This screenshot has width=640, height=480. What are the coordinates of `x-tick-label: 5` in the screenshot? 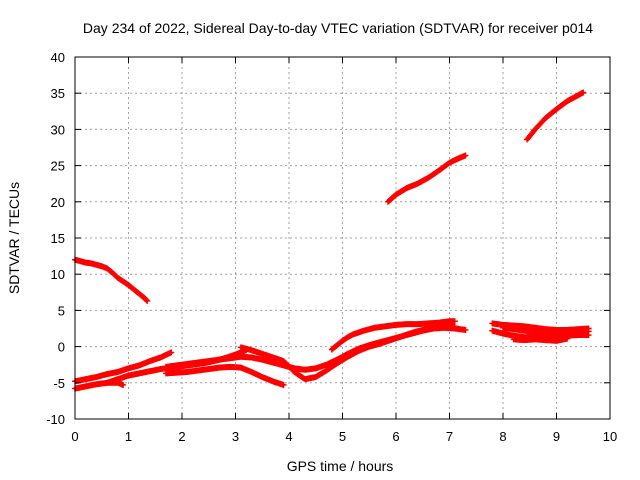 It's located at (342, 436).